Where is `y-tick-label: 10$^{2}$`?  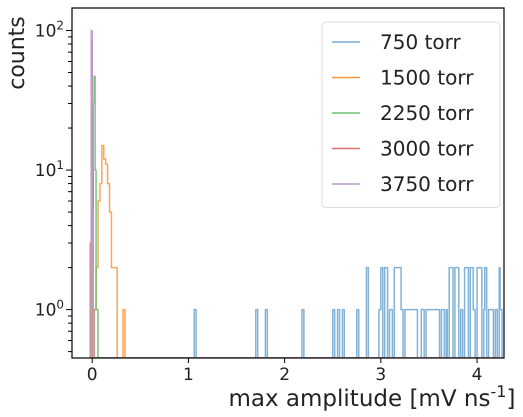
y-tick-label: 10$^{2}$ is located at coordinates (49, 30).